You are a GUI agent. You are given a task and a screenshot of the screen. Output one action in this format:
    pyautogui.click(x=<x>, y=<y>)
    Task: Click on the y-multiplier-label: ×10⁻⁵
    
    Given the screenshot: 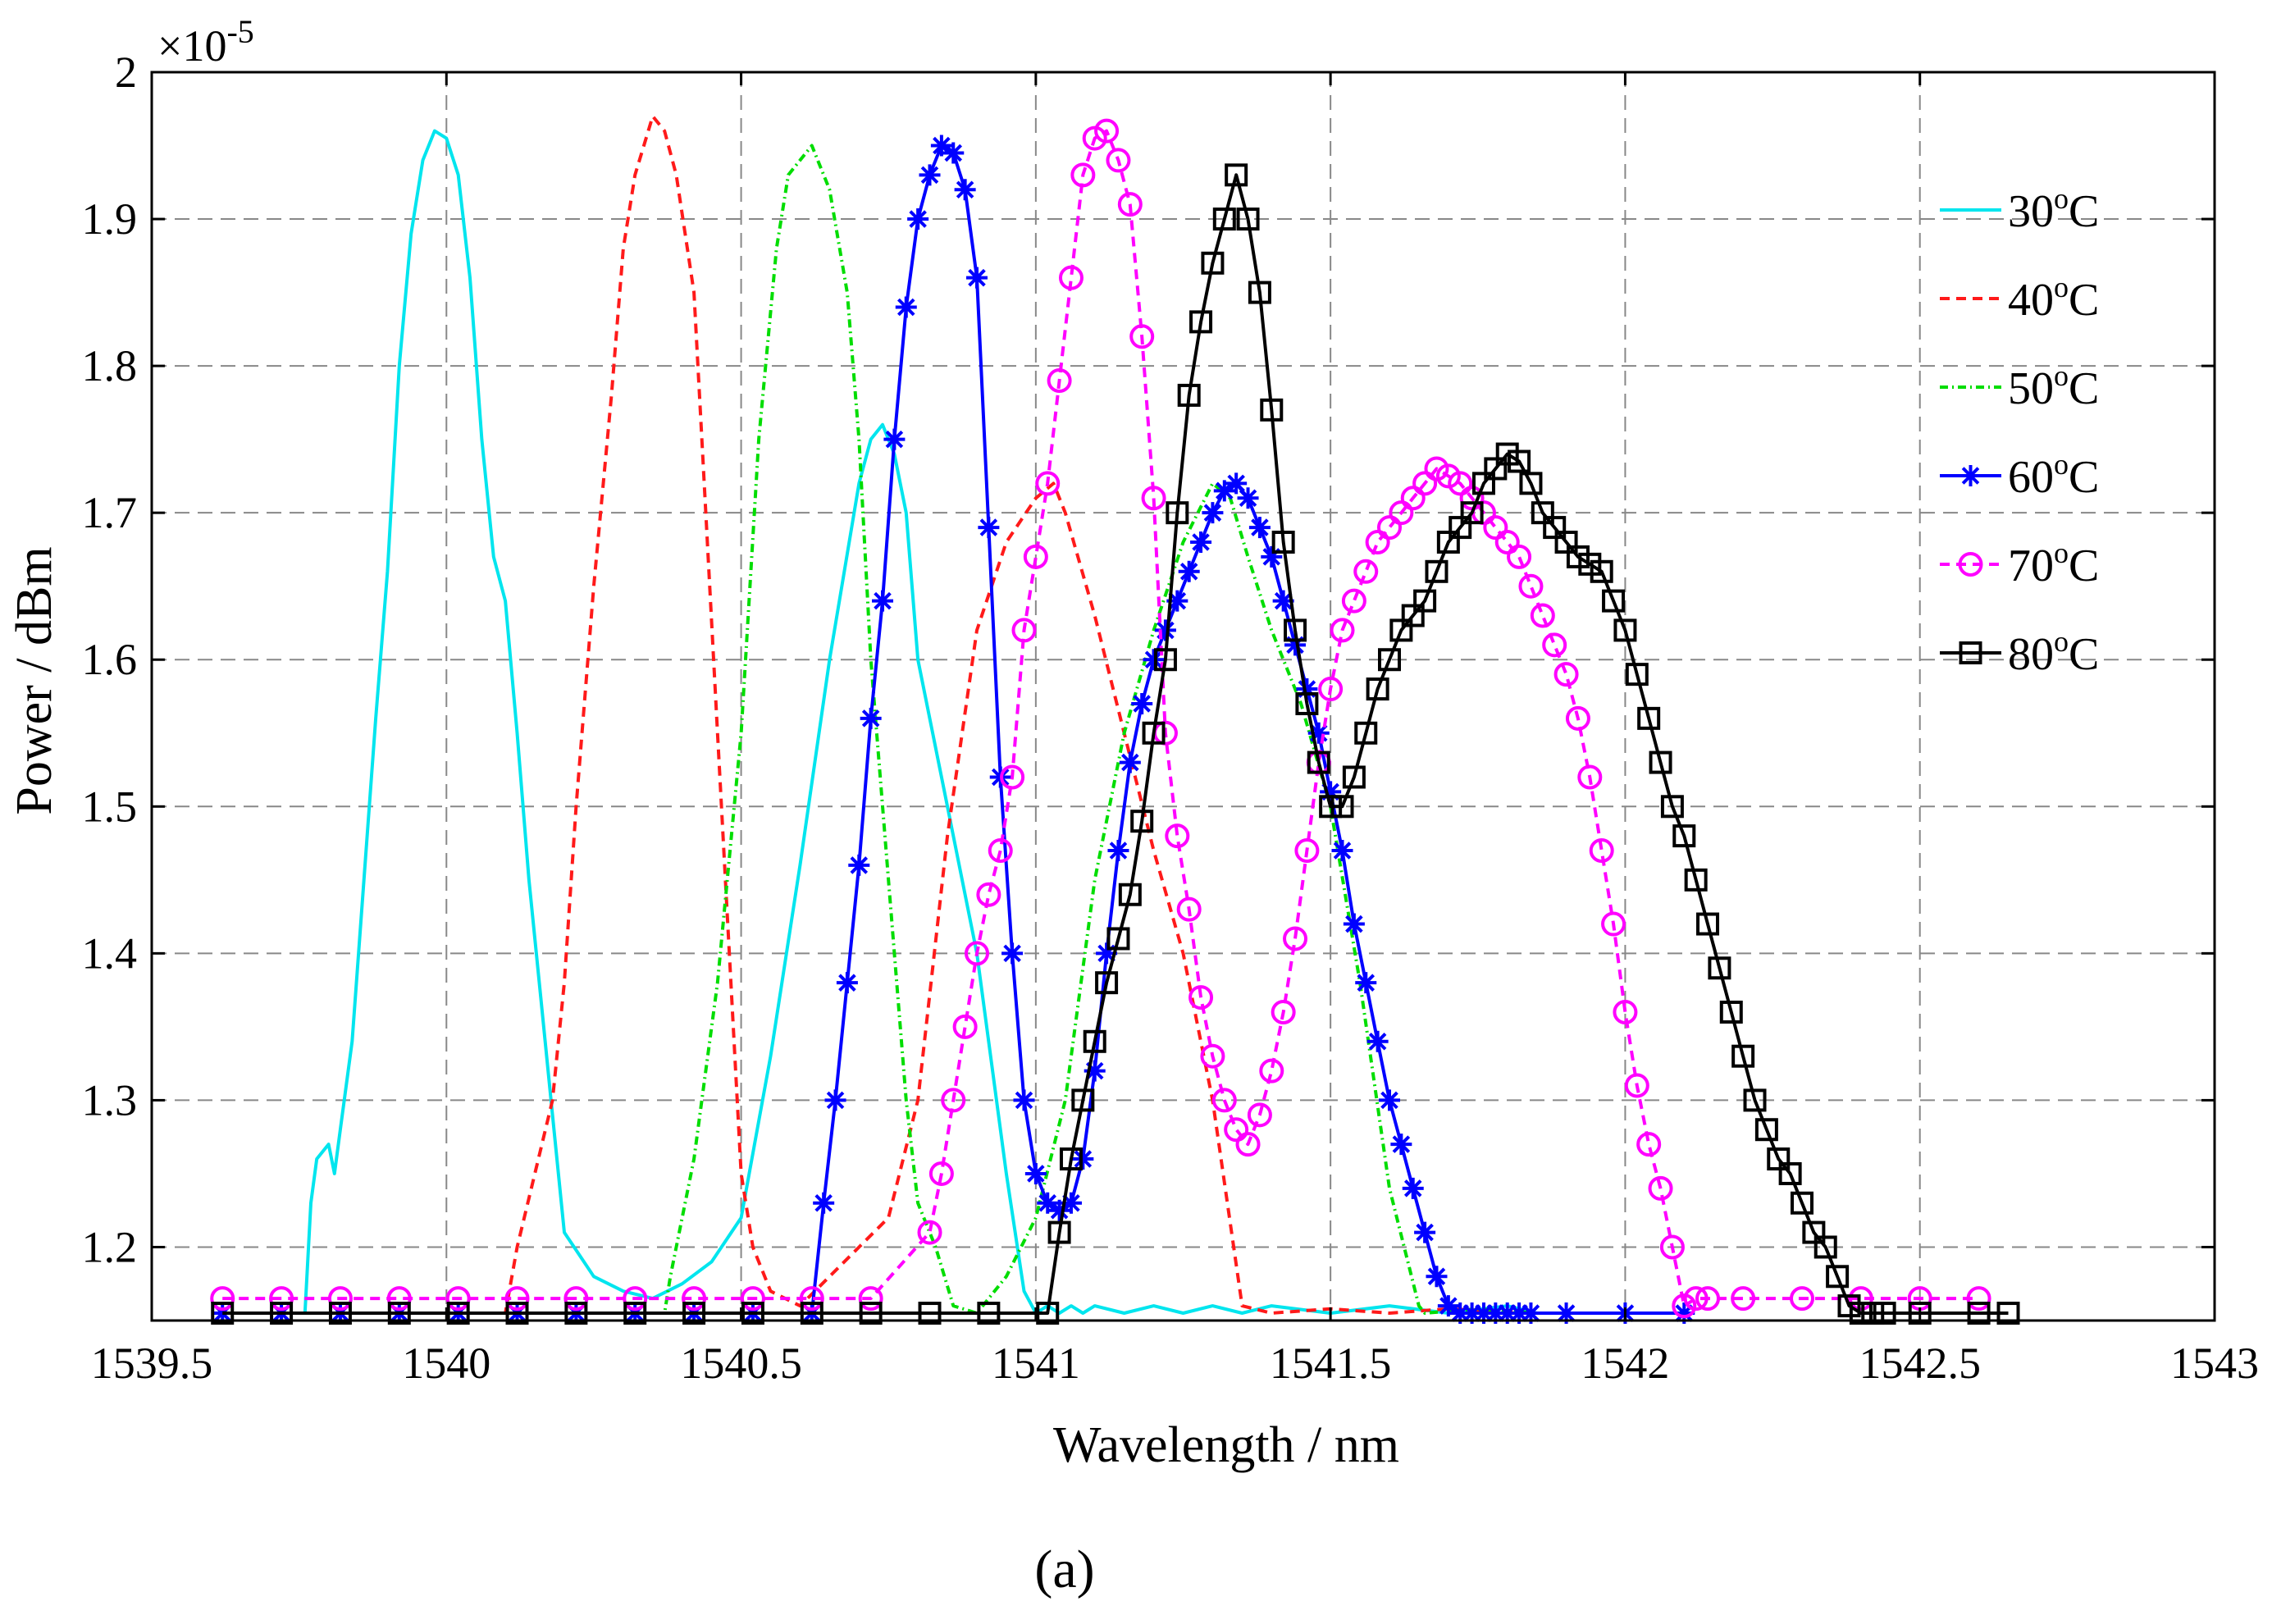 What is the action you would take?
    pyautogui.click(x=205, y=42)
    